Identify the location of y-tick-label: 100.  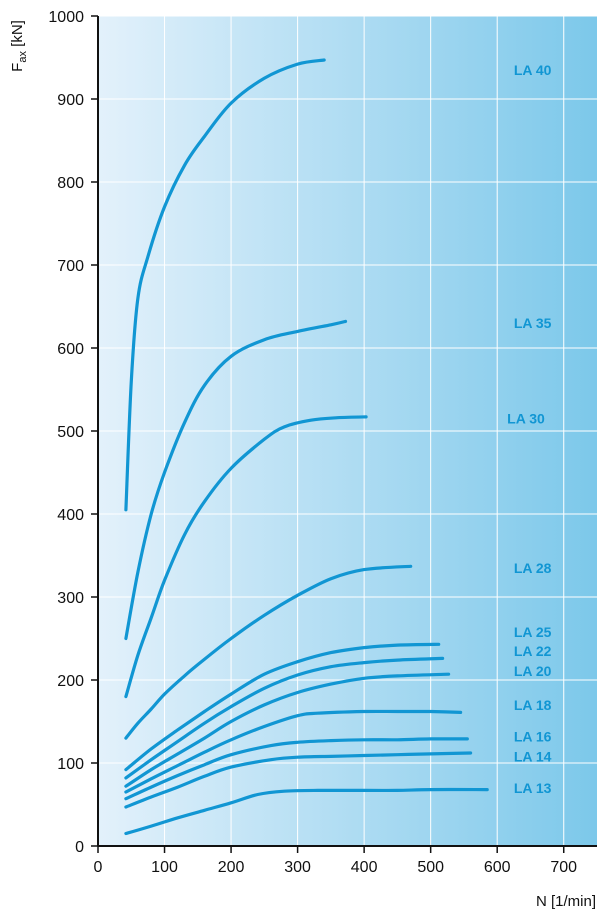
(70, 764).